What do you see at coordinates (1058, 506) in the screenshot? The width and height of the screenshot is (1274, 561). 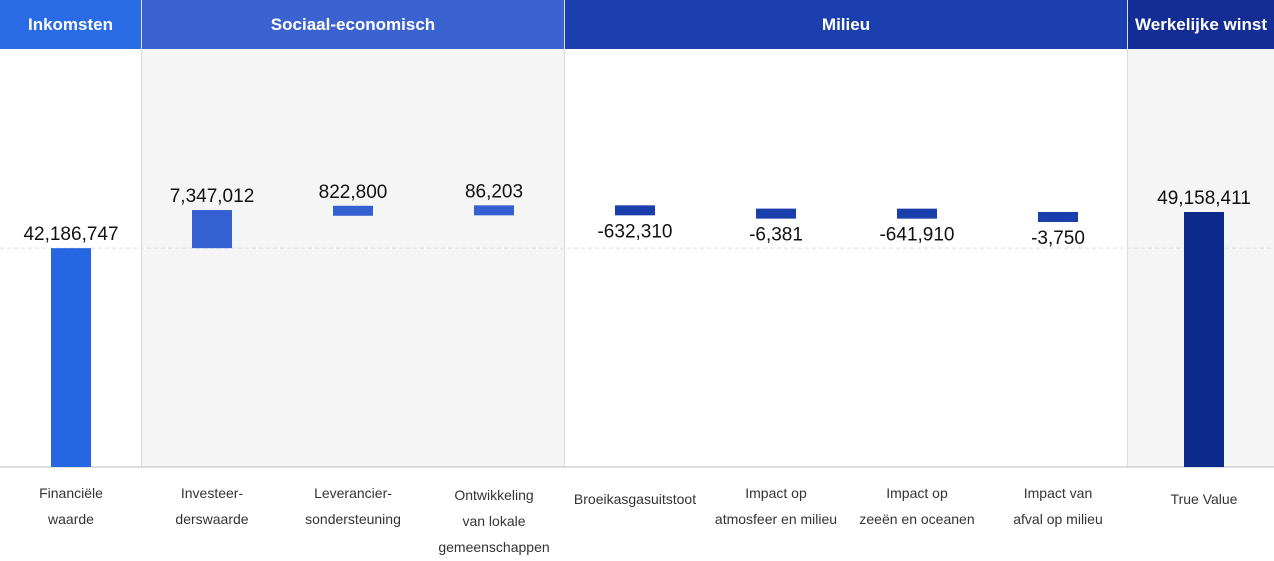 I see `category-label-8: Impact van afval op milieu` at bounding box center [1058, 506].